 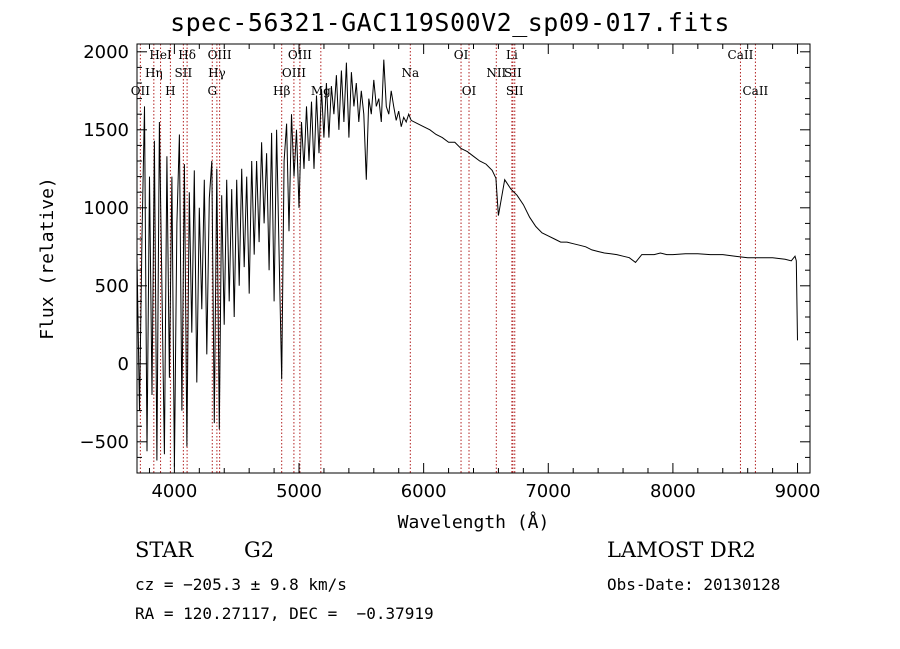 I want to click on marker-label: HeI, so click(x=160, y=55).